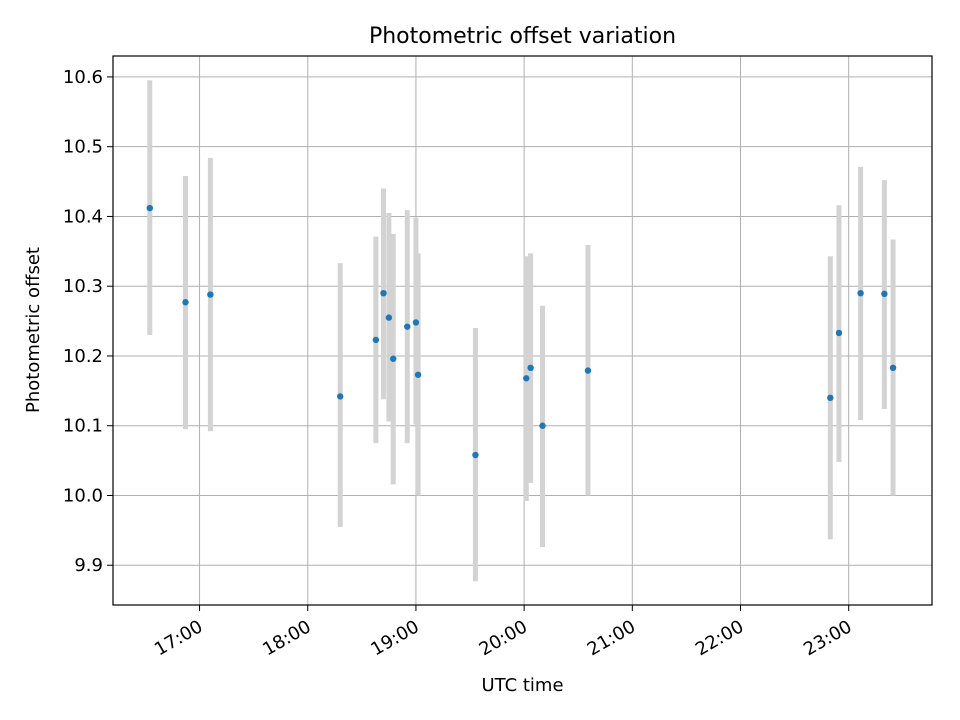 Image resolution: width=960 pixels, height=720 pixels. Describe the element at coordinates (522, 36) in the screenshot. I see `chart-title: Photometric offset variation` at that location.